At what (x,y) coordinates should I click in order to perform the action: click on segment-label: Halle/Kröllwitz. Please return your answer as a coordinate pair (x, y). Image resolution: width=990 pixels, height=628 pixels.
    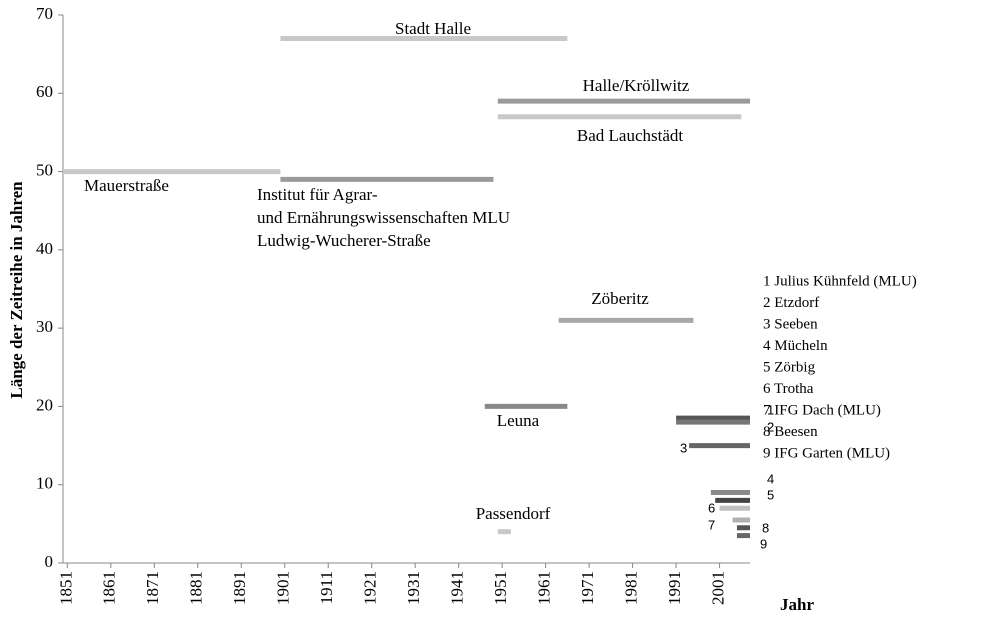
    Looking at the image, I should click on (636, 85).